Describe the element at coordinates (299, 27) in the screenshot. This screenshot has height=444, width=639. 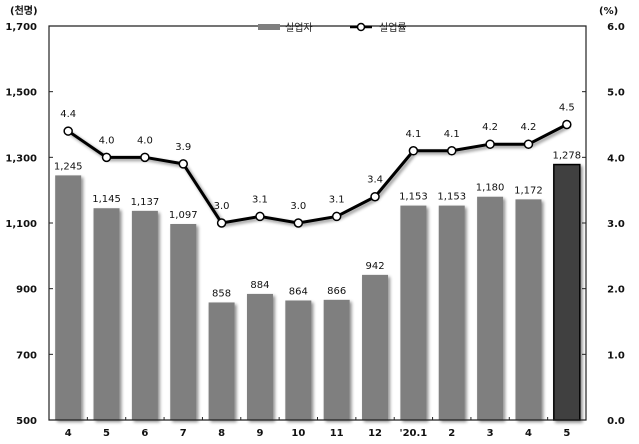
I see `legend-label-unemployed: 실업자` at that location.